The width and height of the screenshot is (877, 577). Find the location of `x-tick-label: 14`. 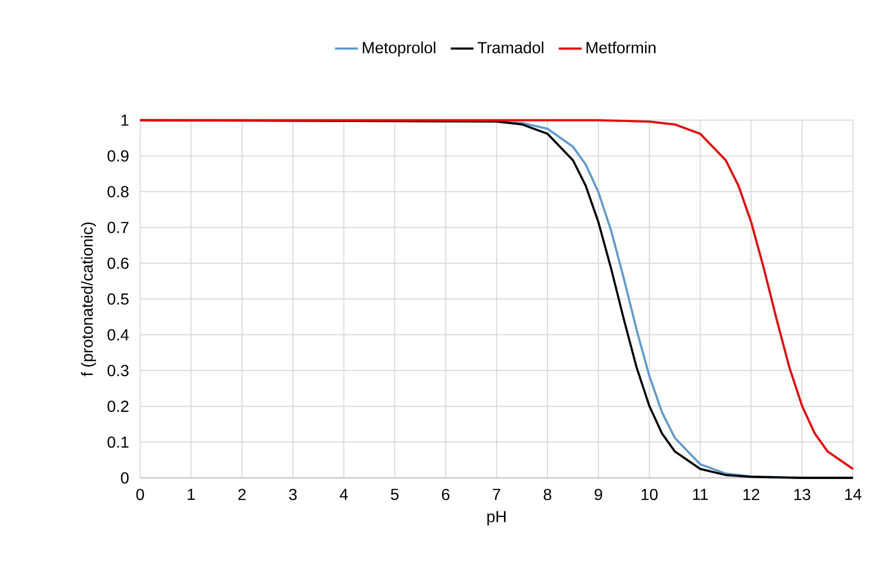

x-tick-label: 14 is located at coordinates (853, 494).